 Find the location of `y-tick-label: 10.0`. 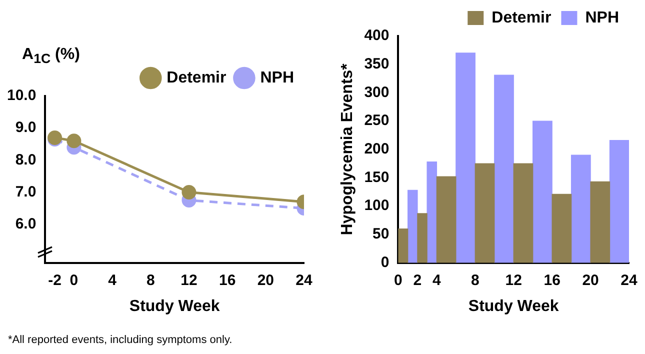

y-tick-label: 10.0 is located at coordinates (21, 95).